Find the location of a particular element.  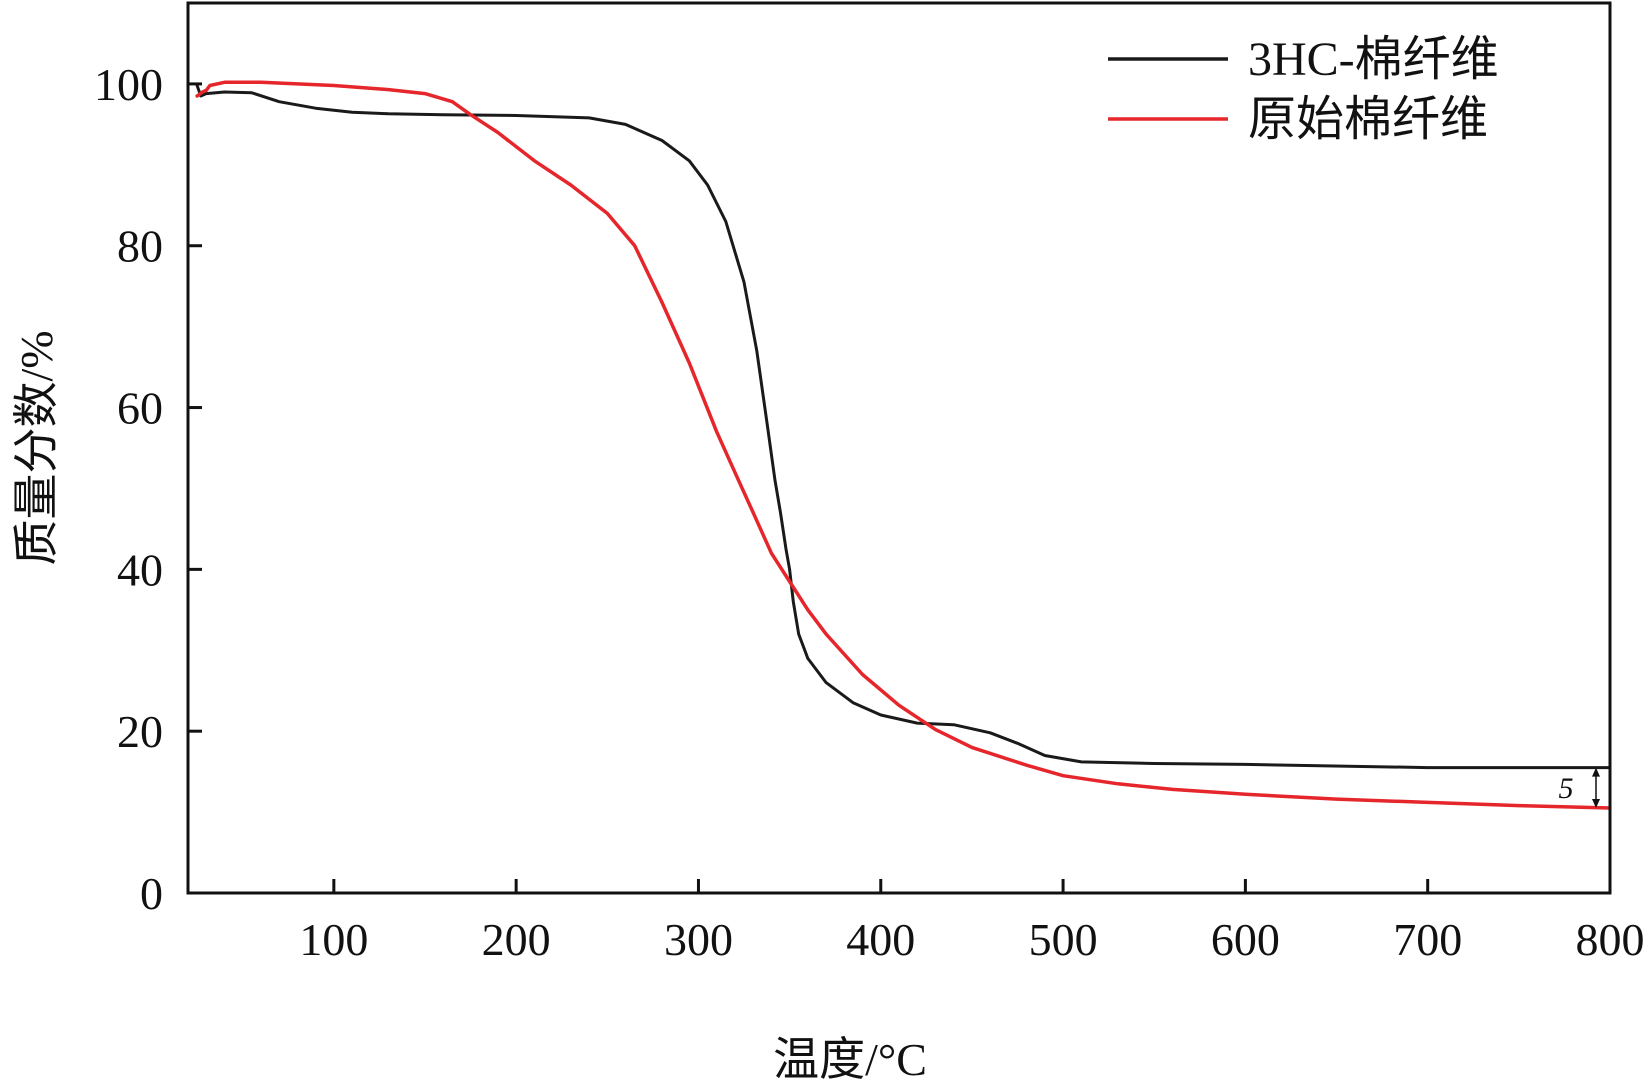

x-tick-label: 200 is located at coordinates (516, 939).